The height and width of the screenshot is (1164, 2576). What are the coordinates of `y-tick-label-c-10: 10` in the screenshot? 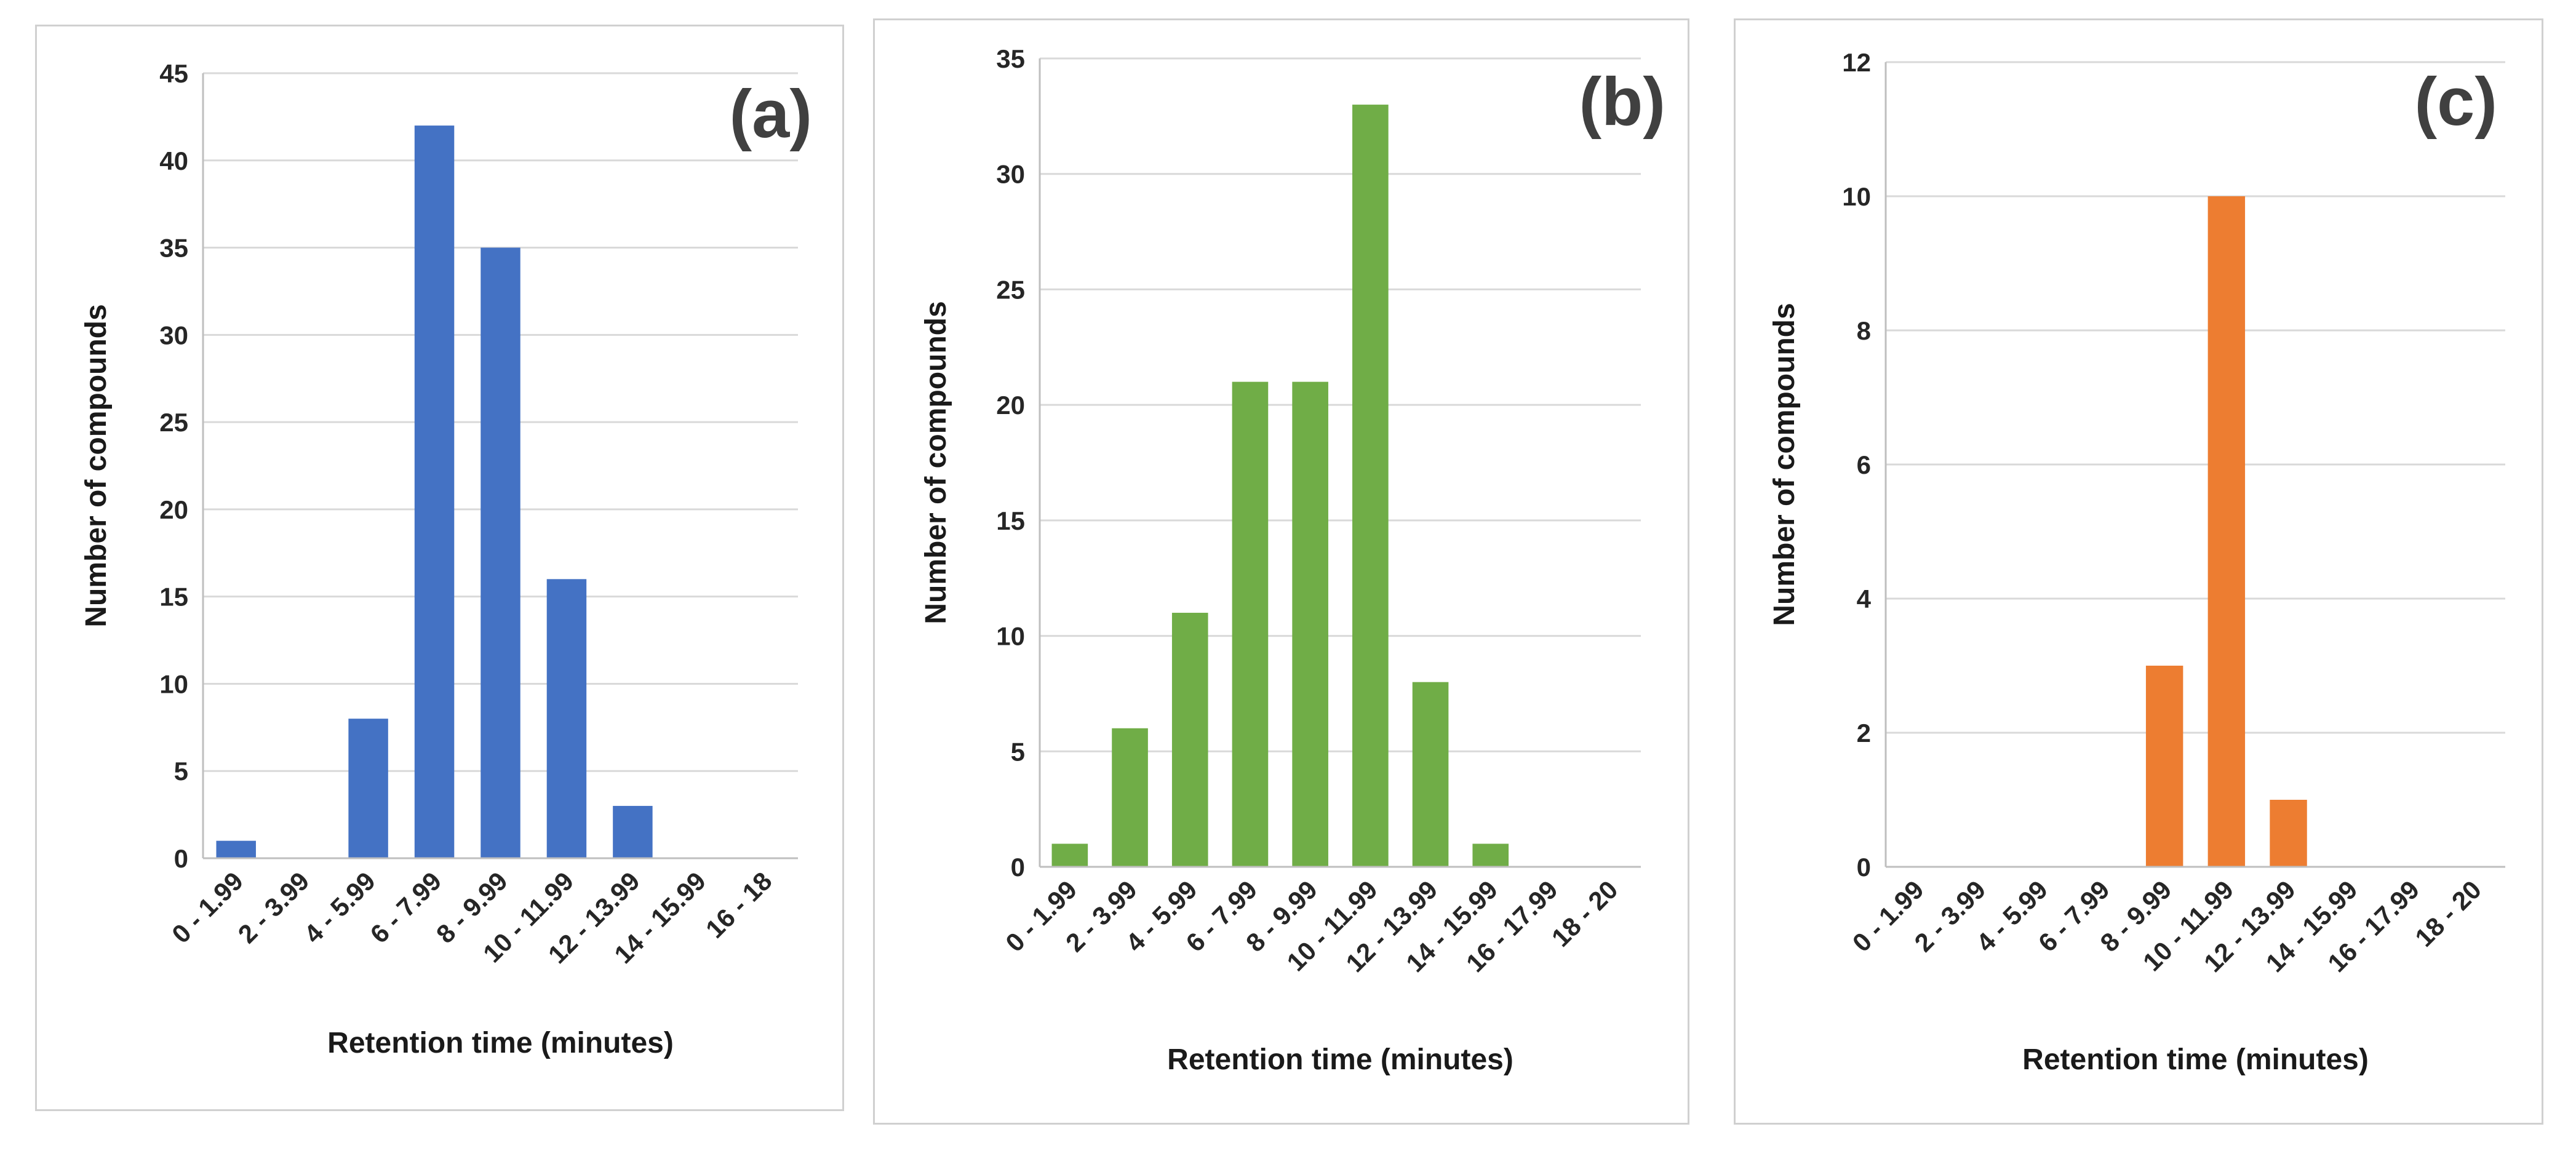 It's located at (1856, 196).